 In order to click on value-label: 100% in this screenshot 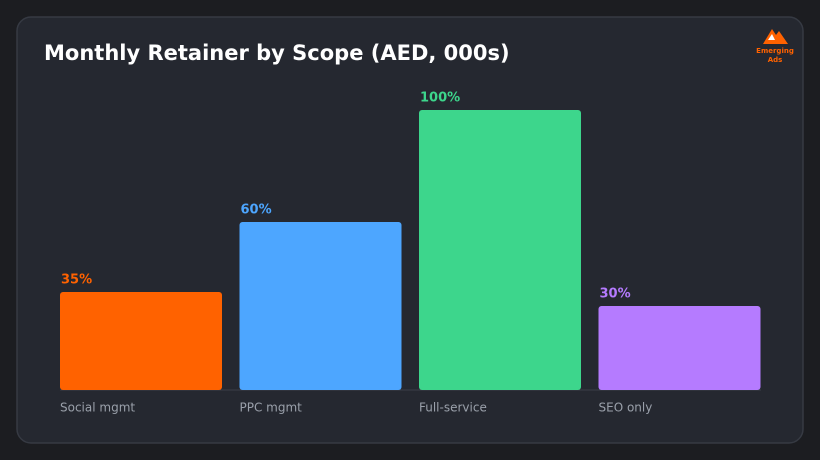, I will do `click(440, 98)`.